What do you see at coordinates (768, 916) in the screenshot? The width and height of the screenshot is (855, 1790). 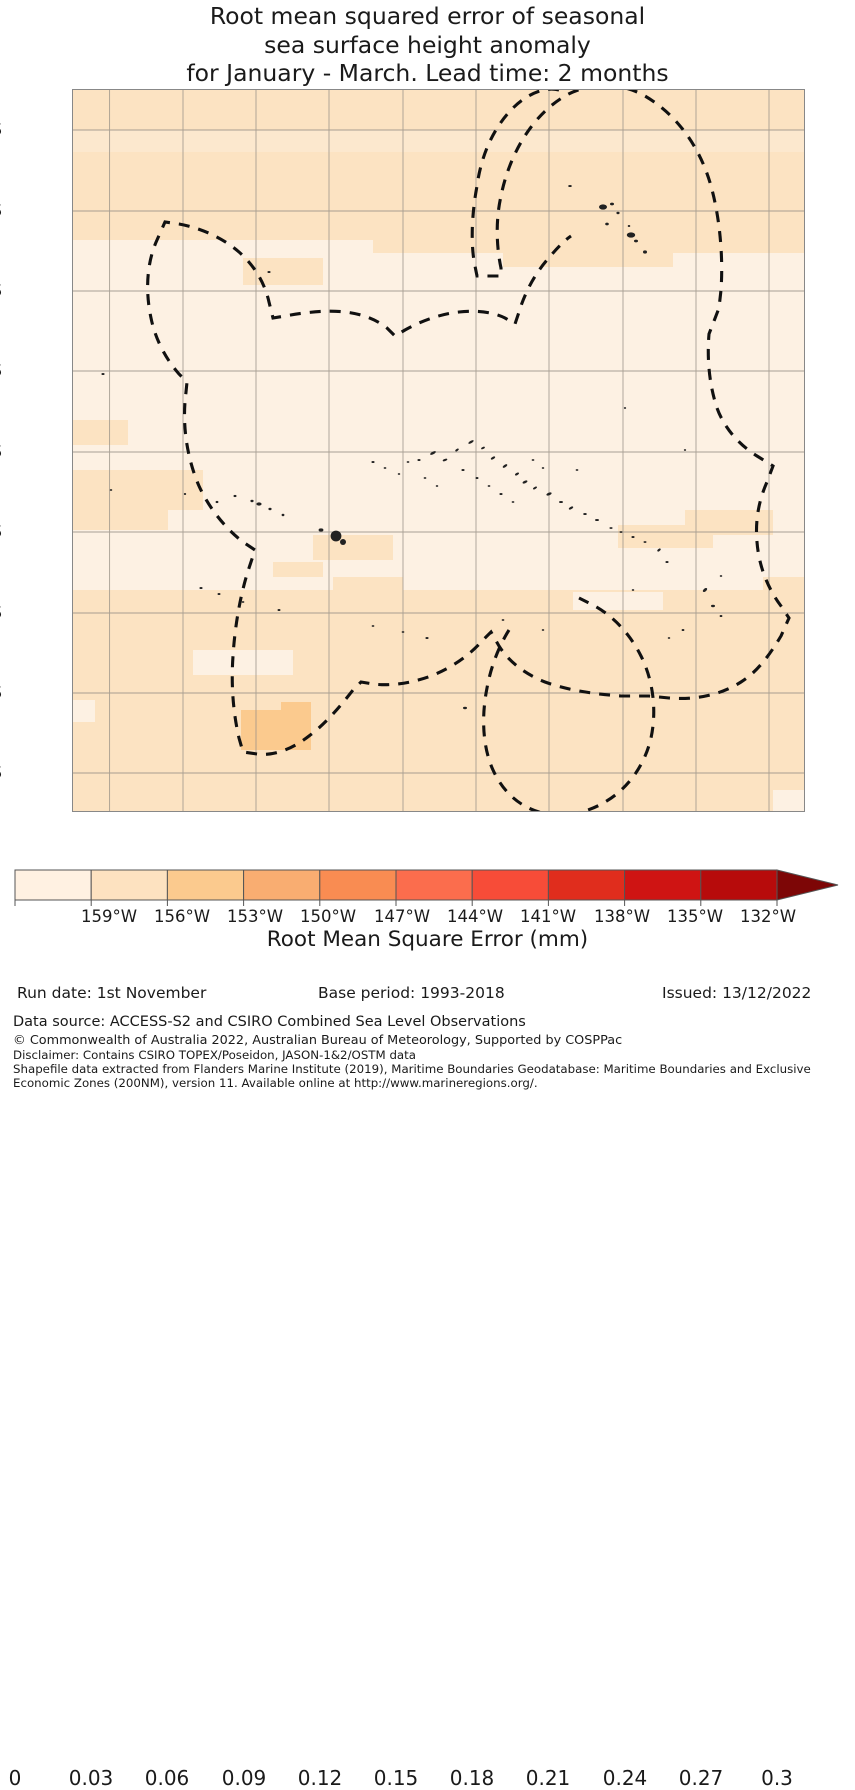 I see `xtick-label: 132°W` at bounding box center [768, 916].